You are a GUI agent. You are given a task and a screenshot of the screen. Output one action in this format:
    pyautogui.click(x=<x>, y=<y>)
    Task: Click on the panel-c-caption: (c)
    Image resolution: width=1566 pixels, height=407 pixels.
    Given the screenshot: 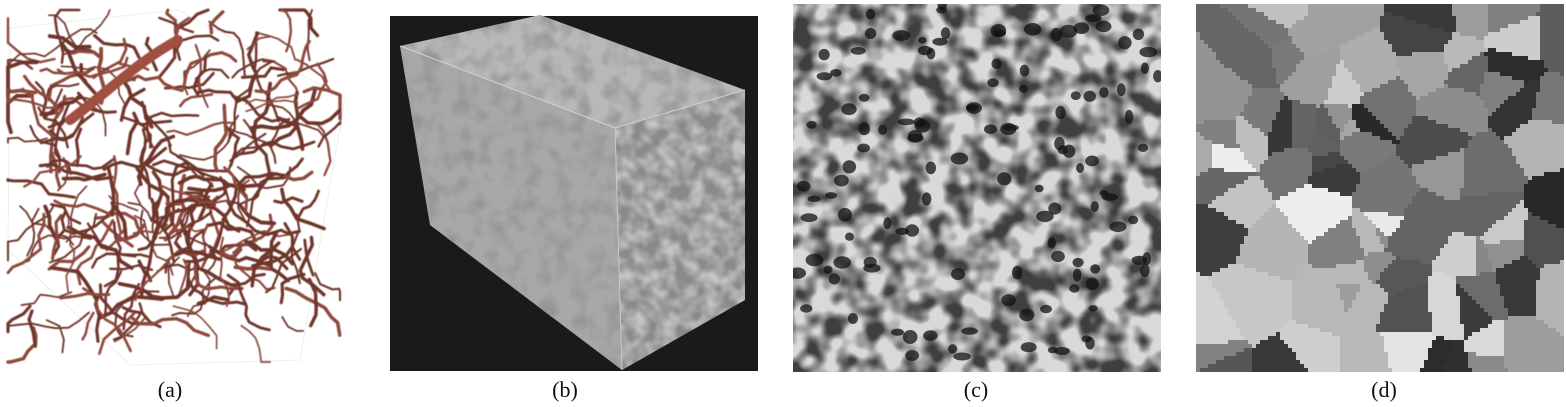 What is the action you would take?
    pyautogui.click(x=976, y=389)
    